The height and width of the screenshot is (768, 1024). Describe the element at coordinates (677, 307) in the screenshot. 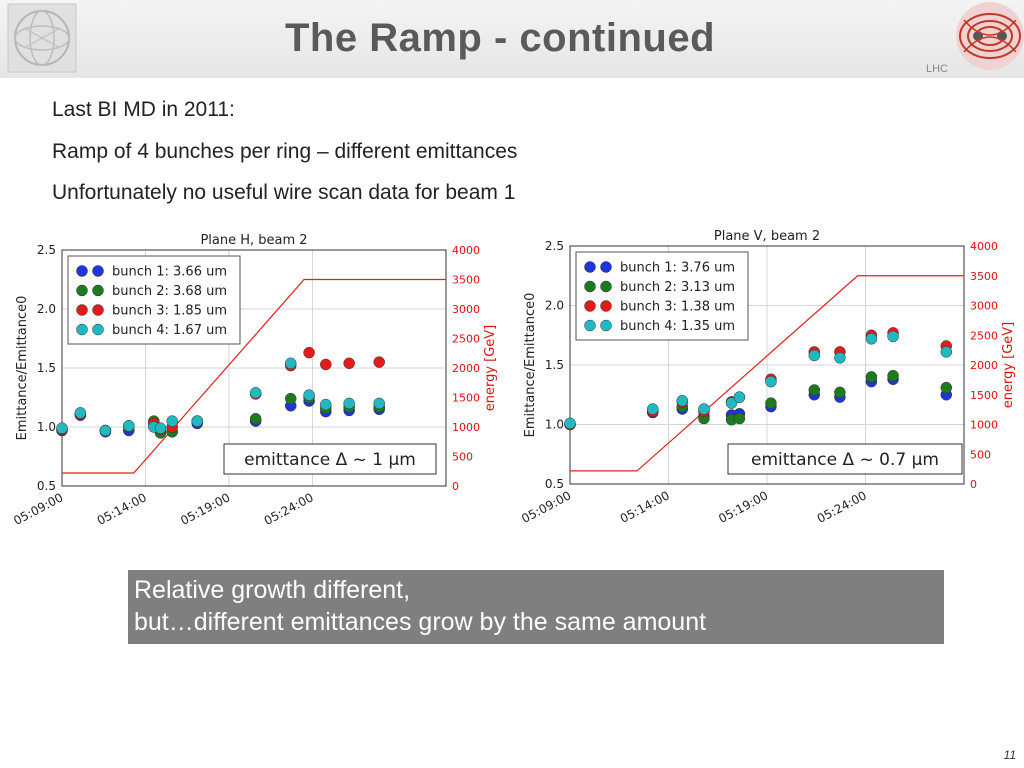

I see `legend-label: bunch 3: 1.38 um` at that location.